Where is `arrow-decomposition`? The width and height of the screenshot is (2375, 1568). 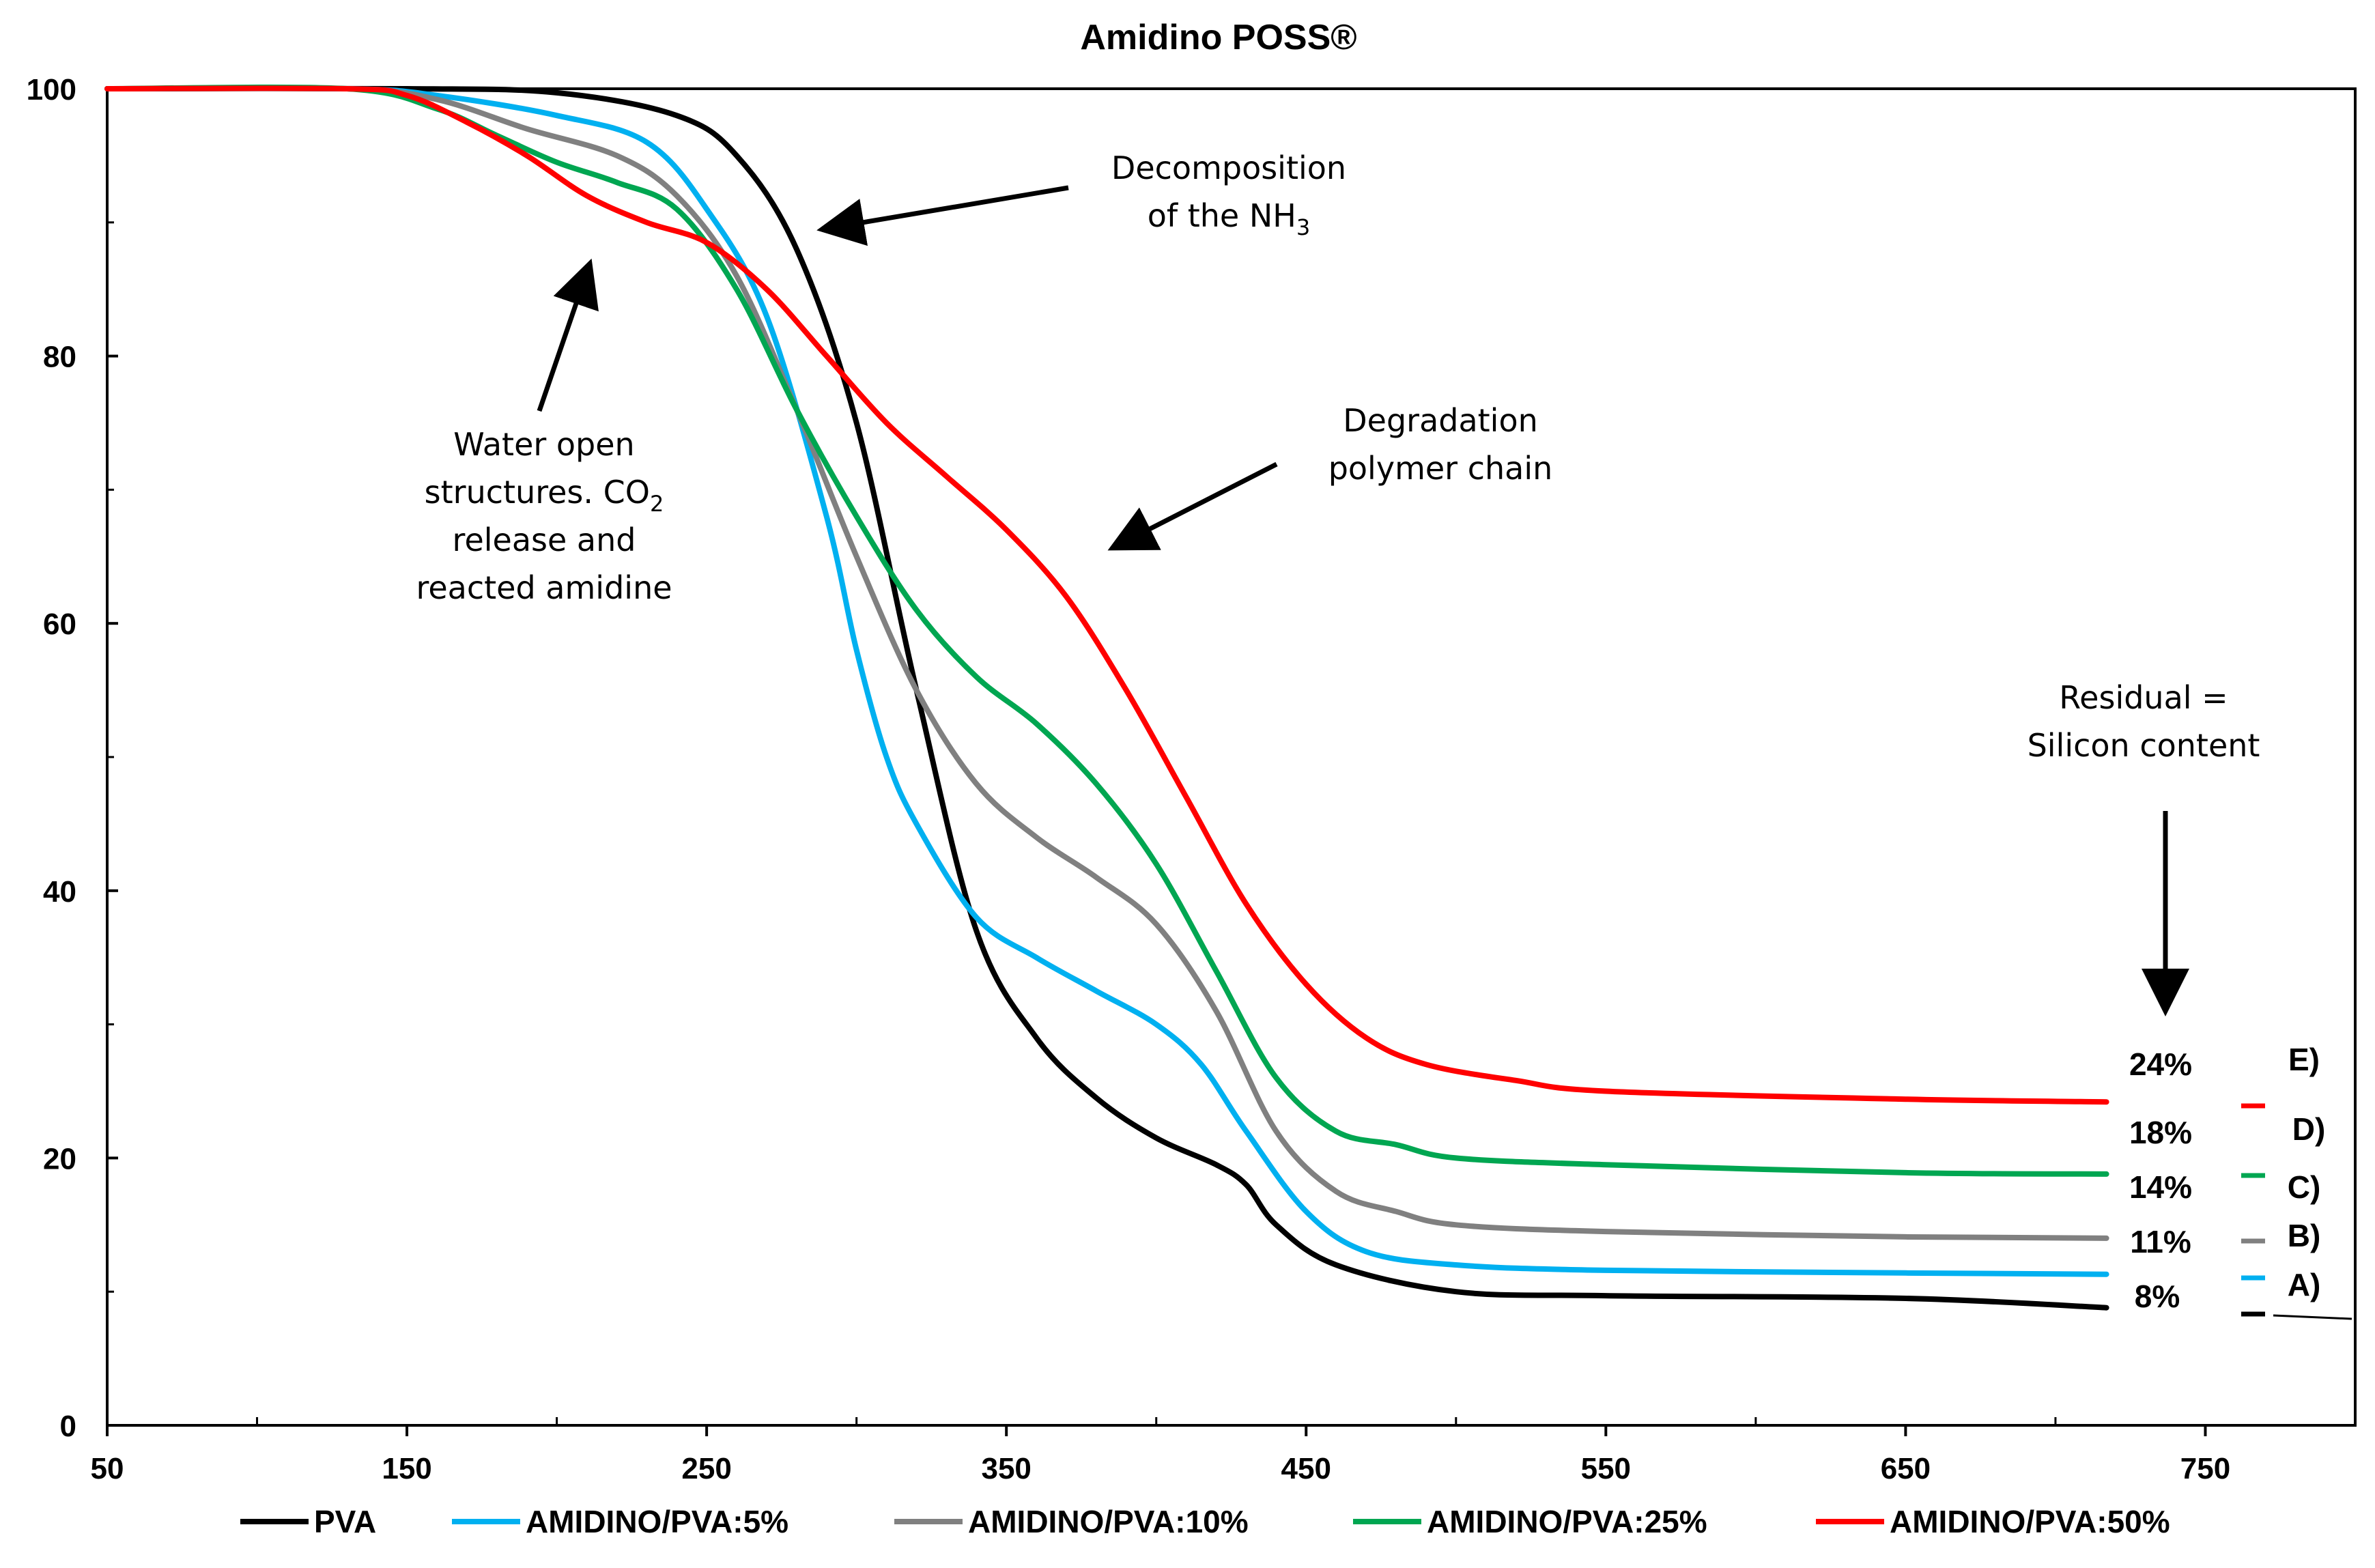 arrow-decomposition is located at coordinates (943, 215).